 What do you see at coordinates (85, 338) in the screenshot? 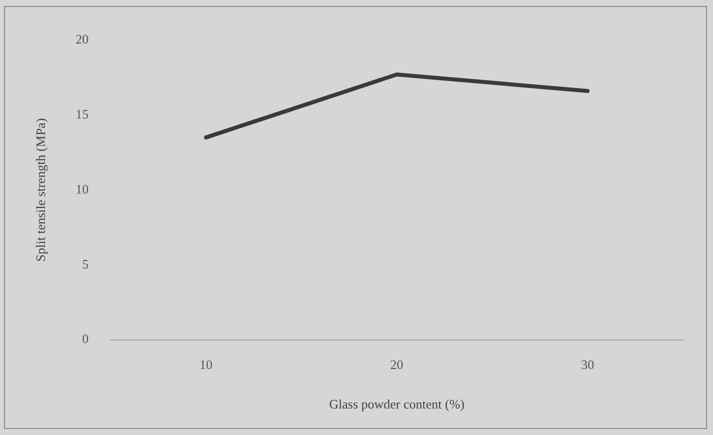
I see `y-tick-label: 0` at bounding box center [85, 338].